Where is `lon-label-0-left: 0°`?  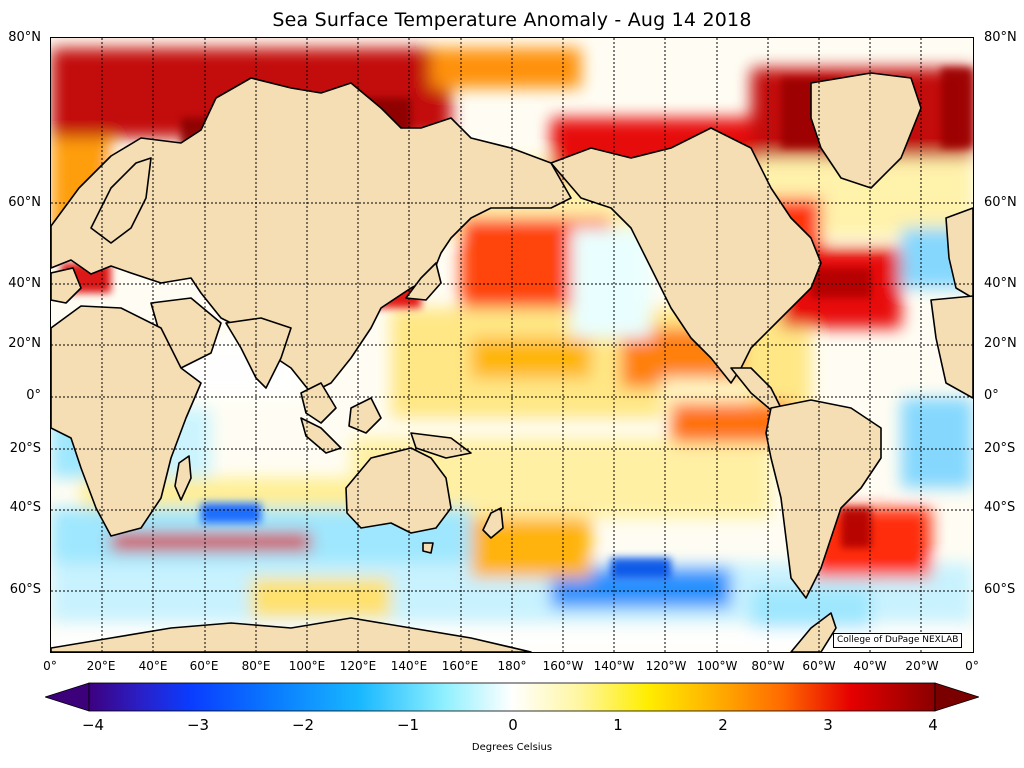 lon-label-0-left: 0° is located at coordinates (50, 666).